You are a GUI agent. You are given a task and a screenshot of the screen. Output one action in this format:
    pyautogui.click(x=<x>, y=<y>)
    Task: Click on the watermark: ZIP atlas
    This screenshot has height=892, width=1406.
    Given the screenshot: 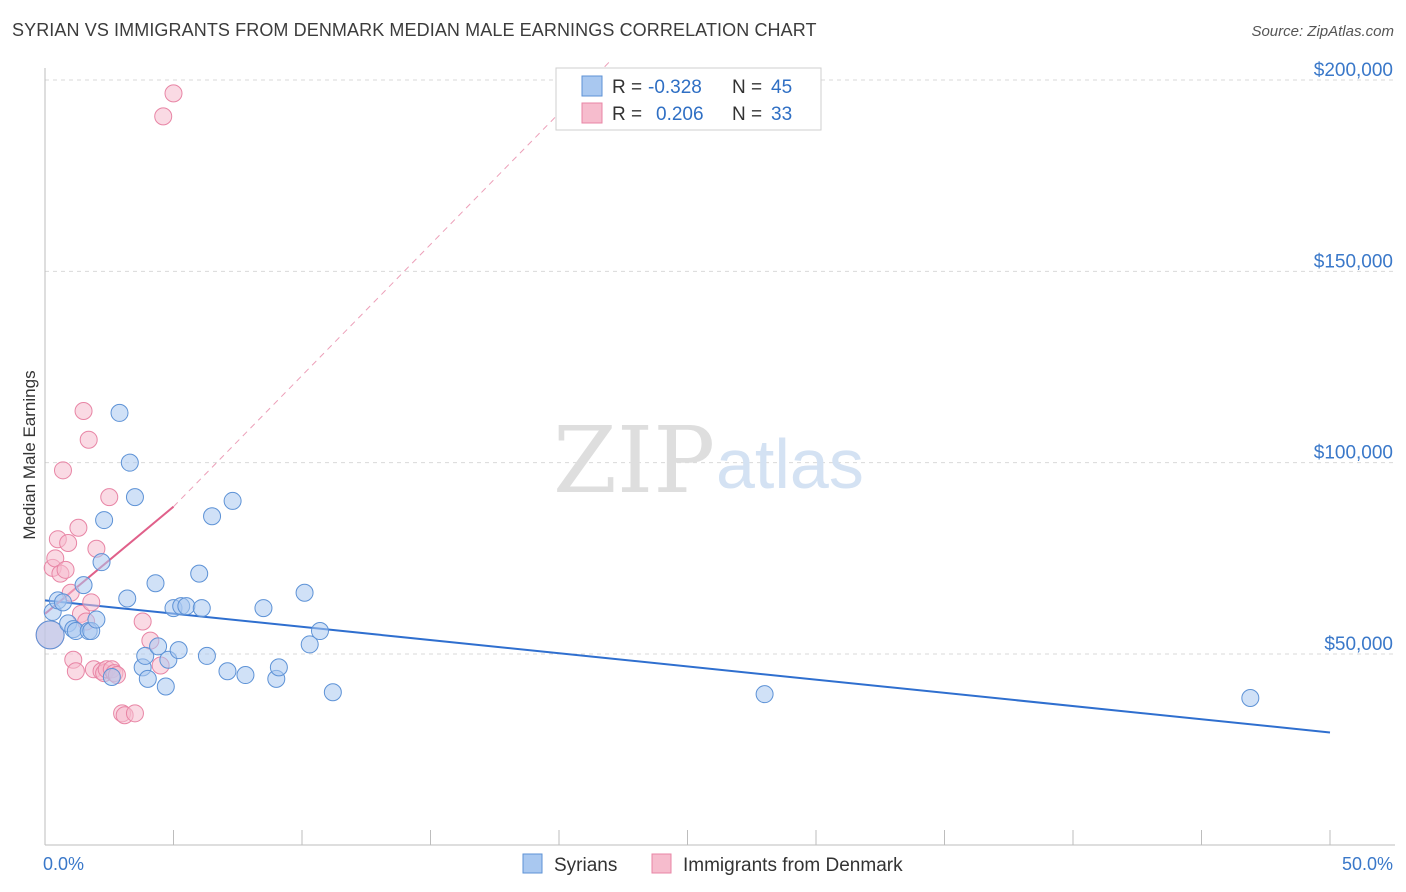 What is the action you would take?
    pyautogui.click(x=708, y=460)
    